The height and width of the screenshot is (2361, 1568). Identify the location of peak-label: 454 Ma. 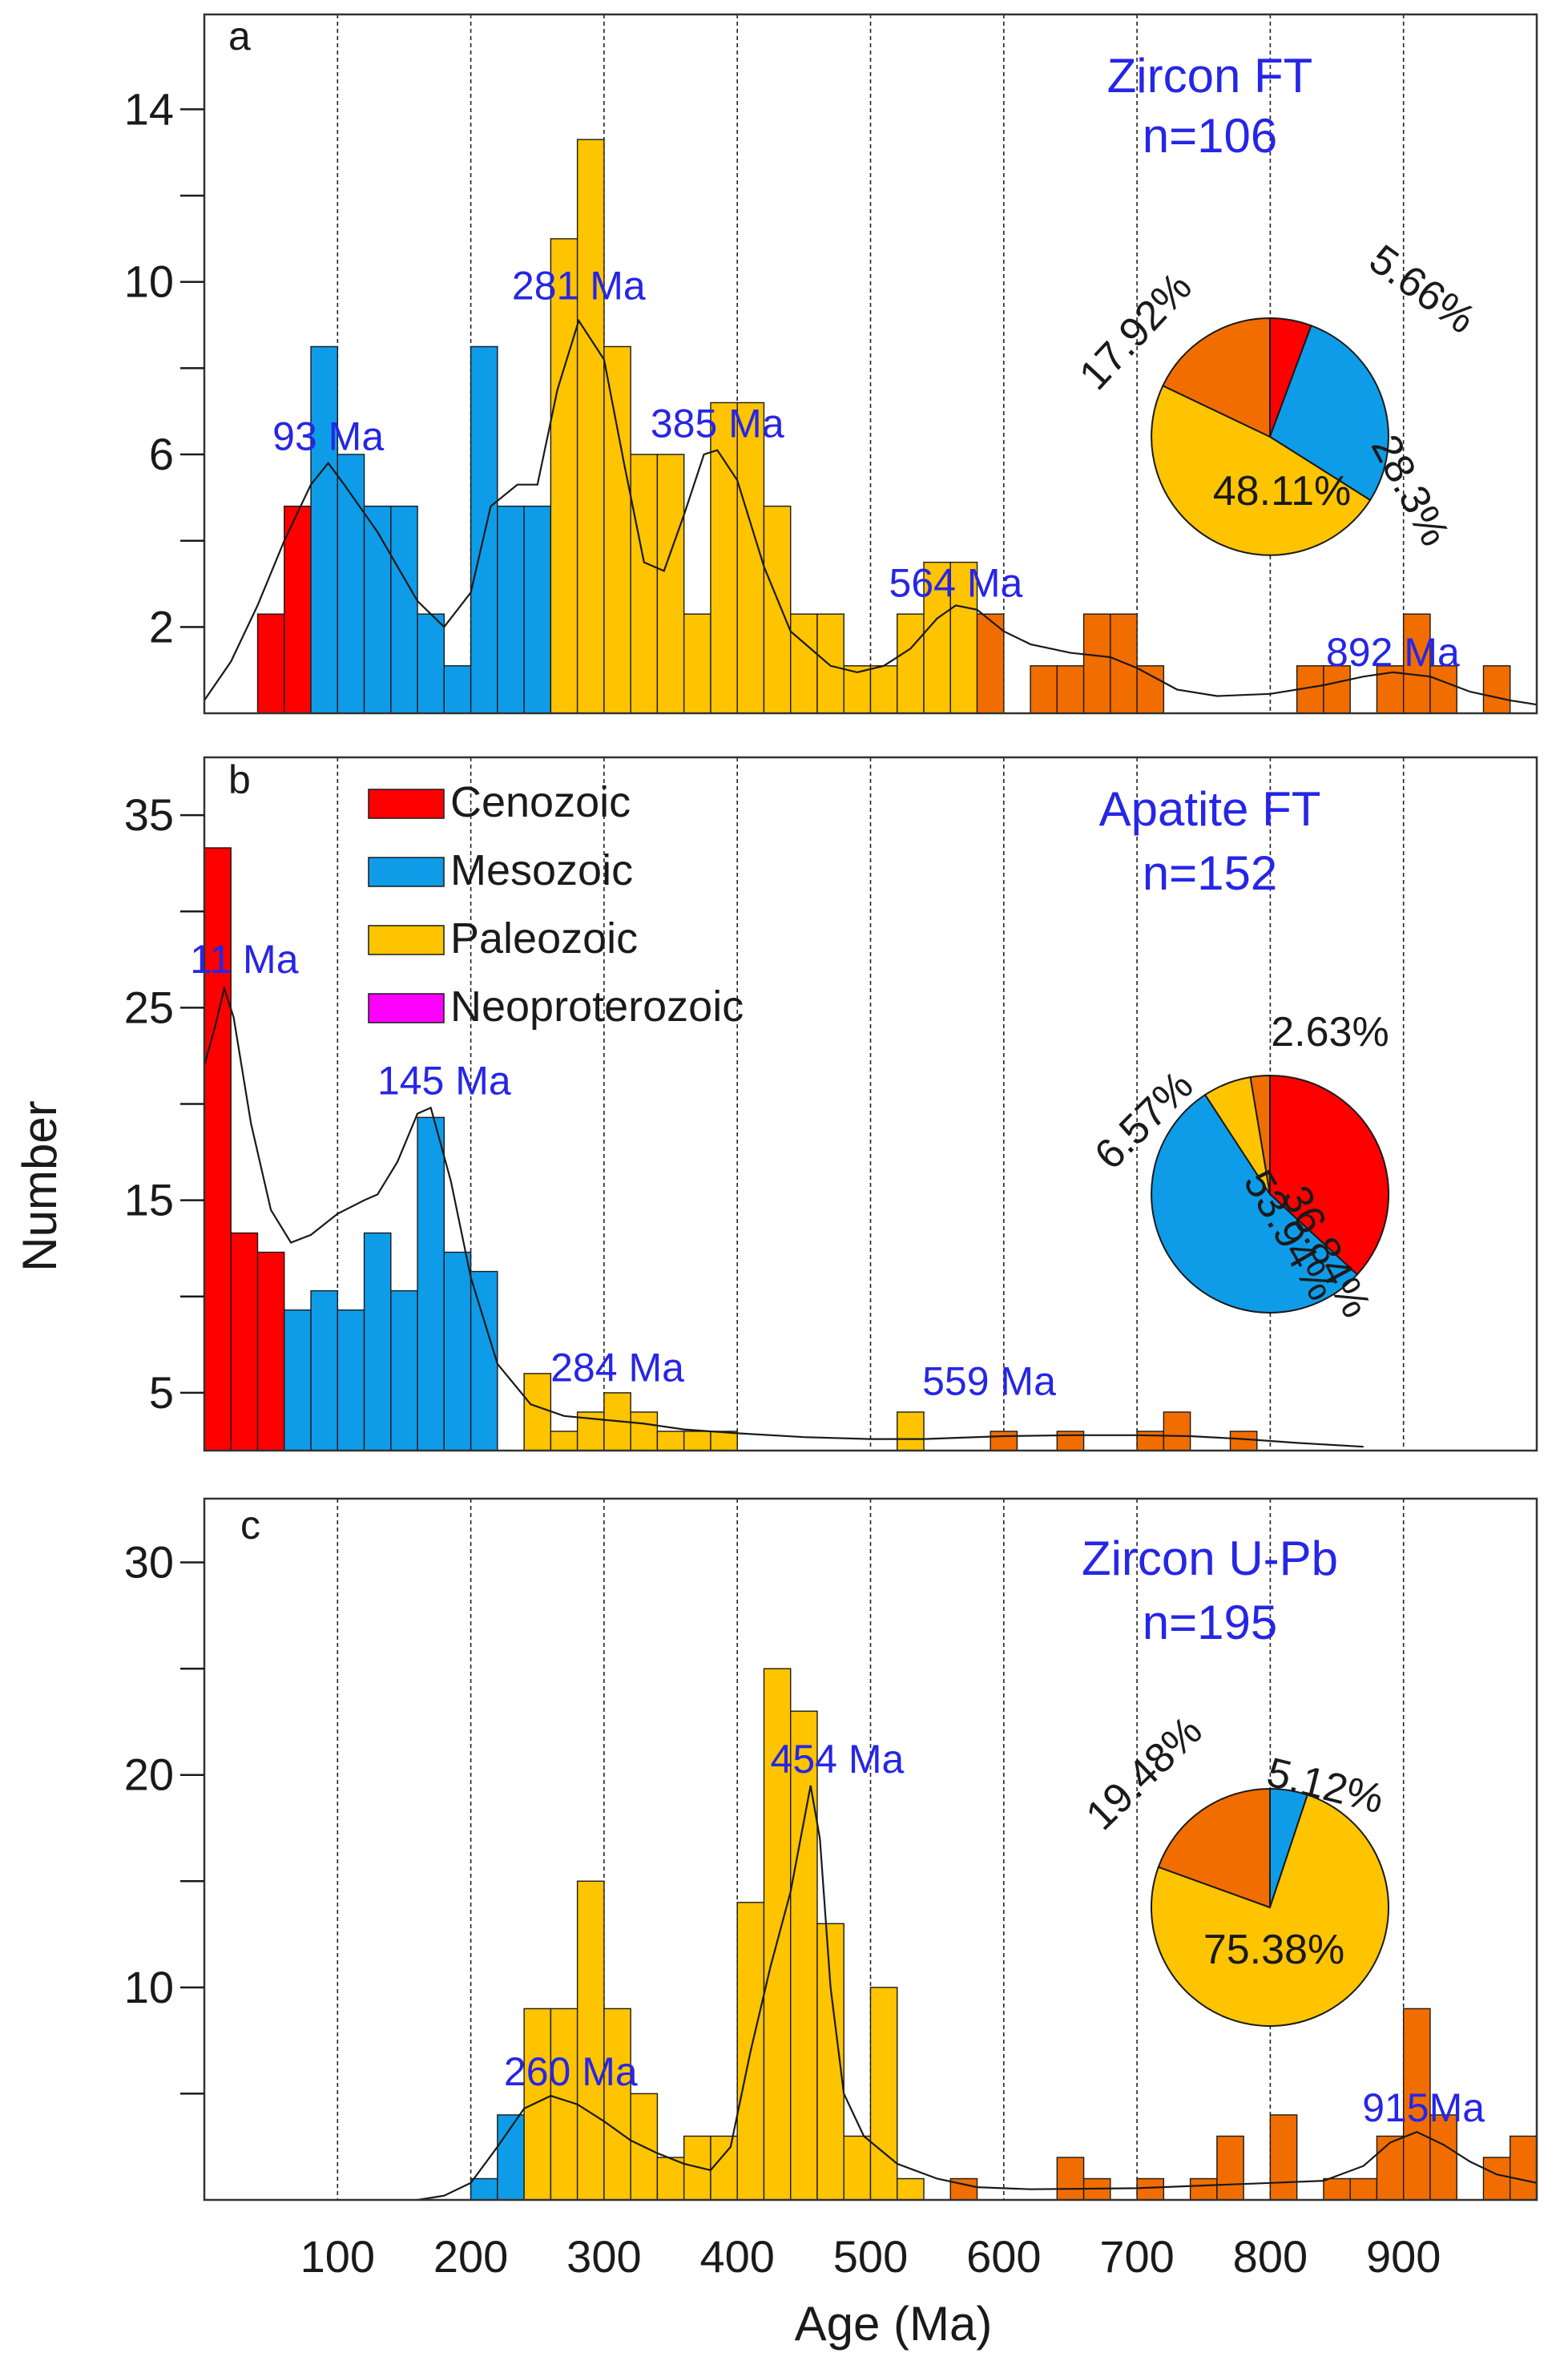
(838, 1759).